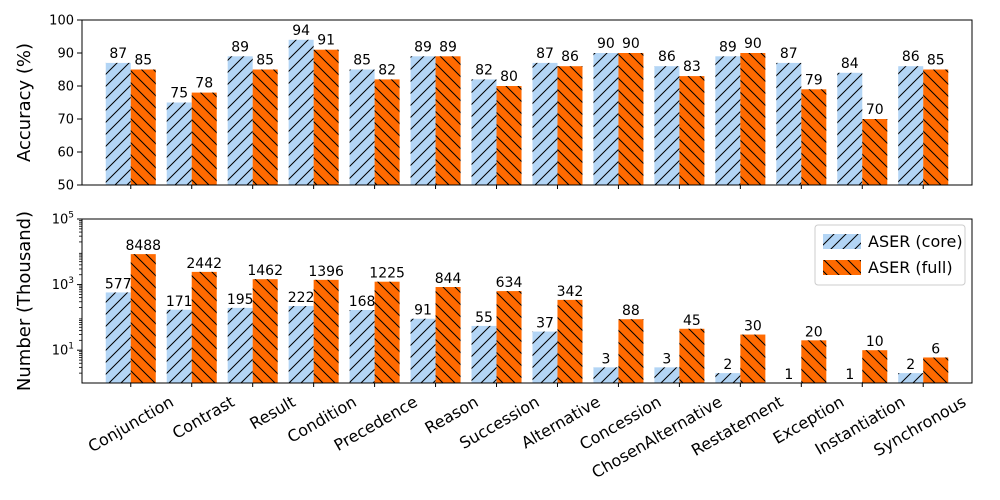 Image resolution: width=1000 pixels, height=500 pixels. What do you see at coordinates (888, 267) in the screenshot?
I see `legend-entry: ASER (full)` at bounding box center [888, 267].